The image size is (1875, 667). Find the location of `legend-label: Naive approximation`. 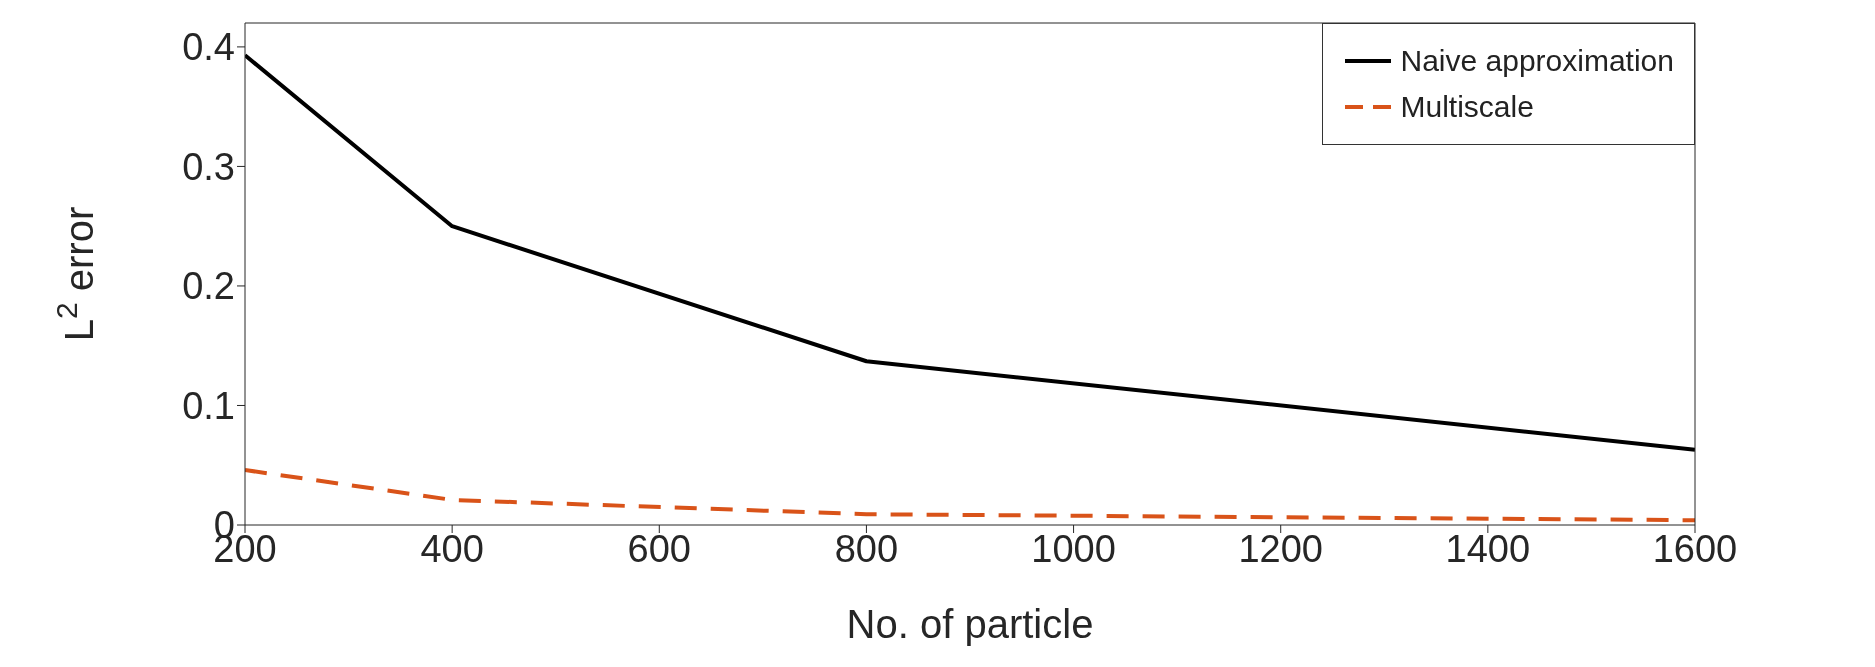

legend-label: Naive approximation is located at coordinates (1537, 61).